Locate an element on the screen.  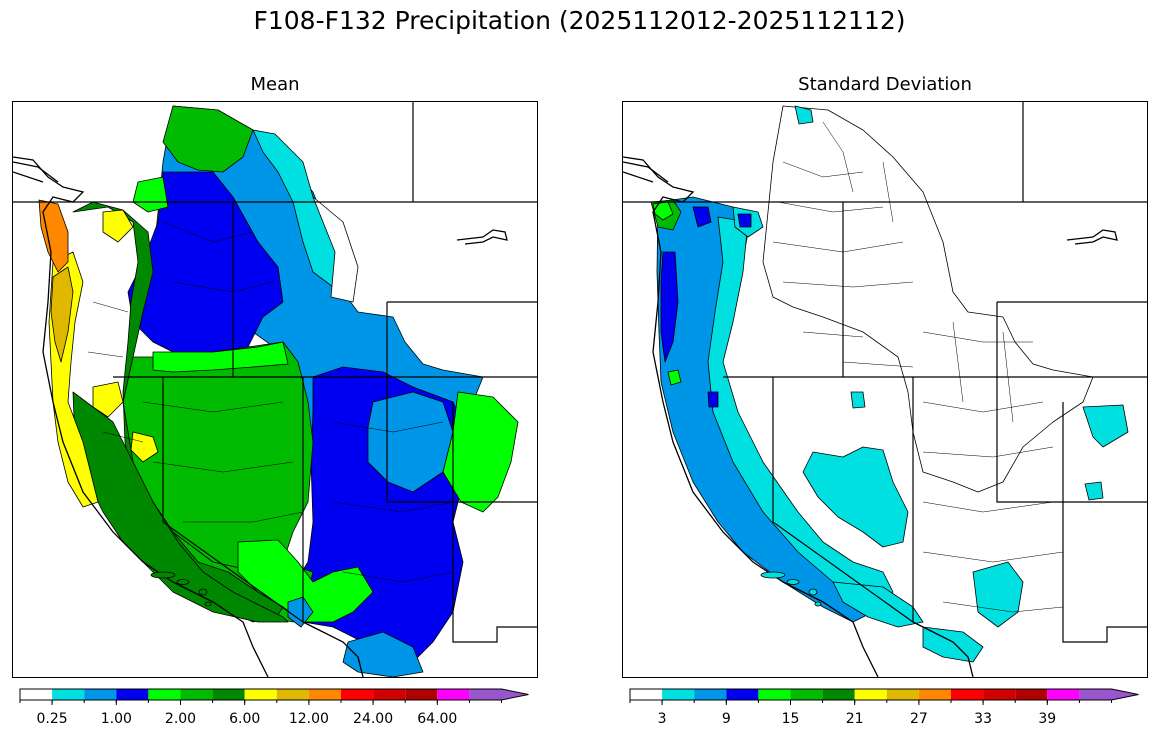
region-std-cyan-n is located at coordinates (804, 115).